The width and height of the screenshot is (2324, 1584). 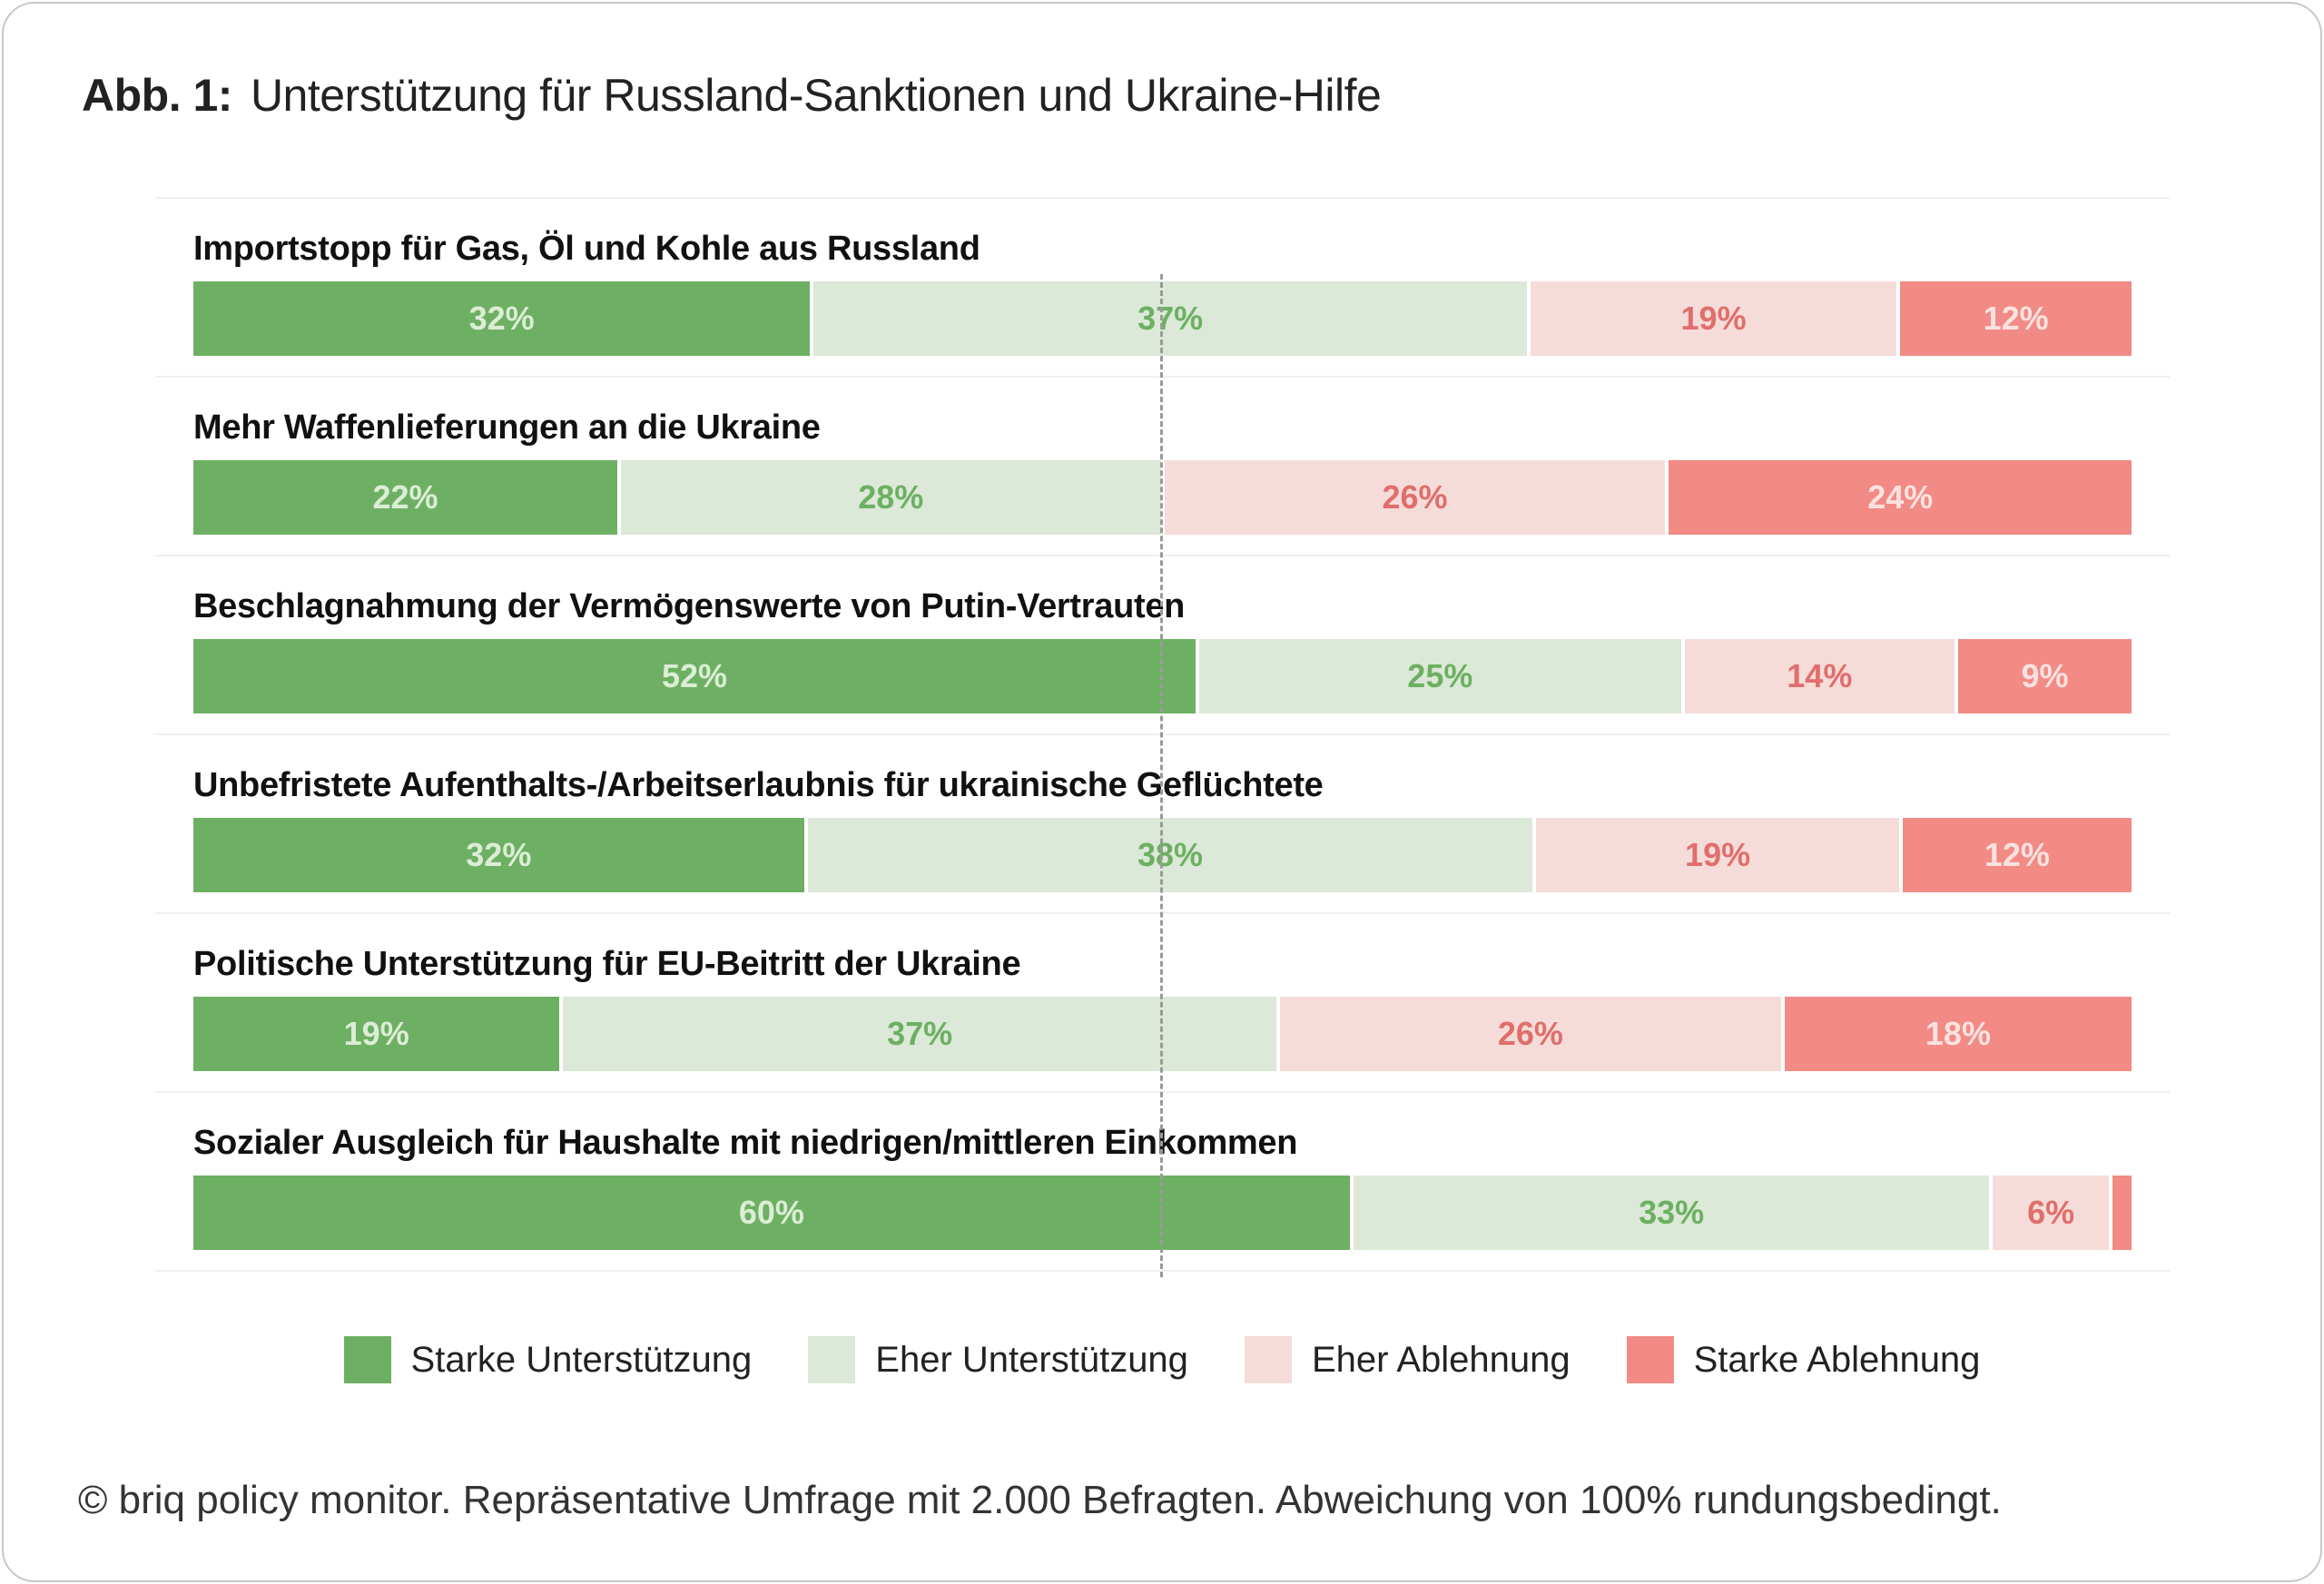 I want to click on data-label: 14%, so click(x=1820, y=675).